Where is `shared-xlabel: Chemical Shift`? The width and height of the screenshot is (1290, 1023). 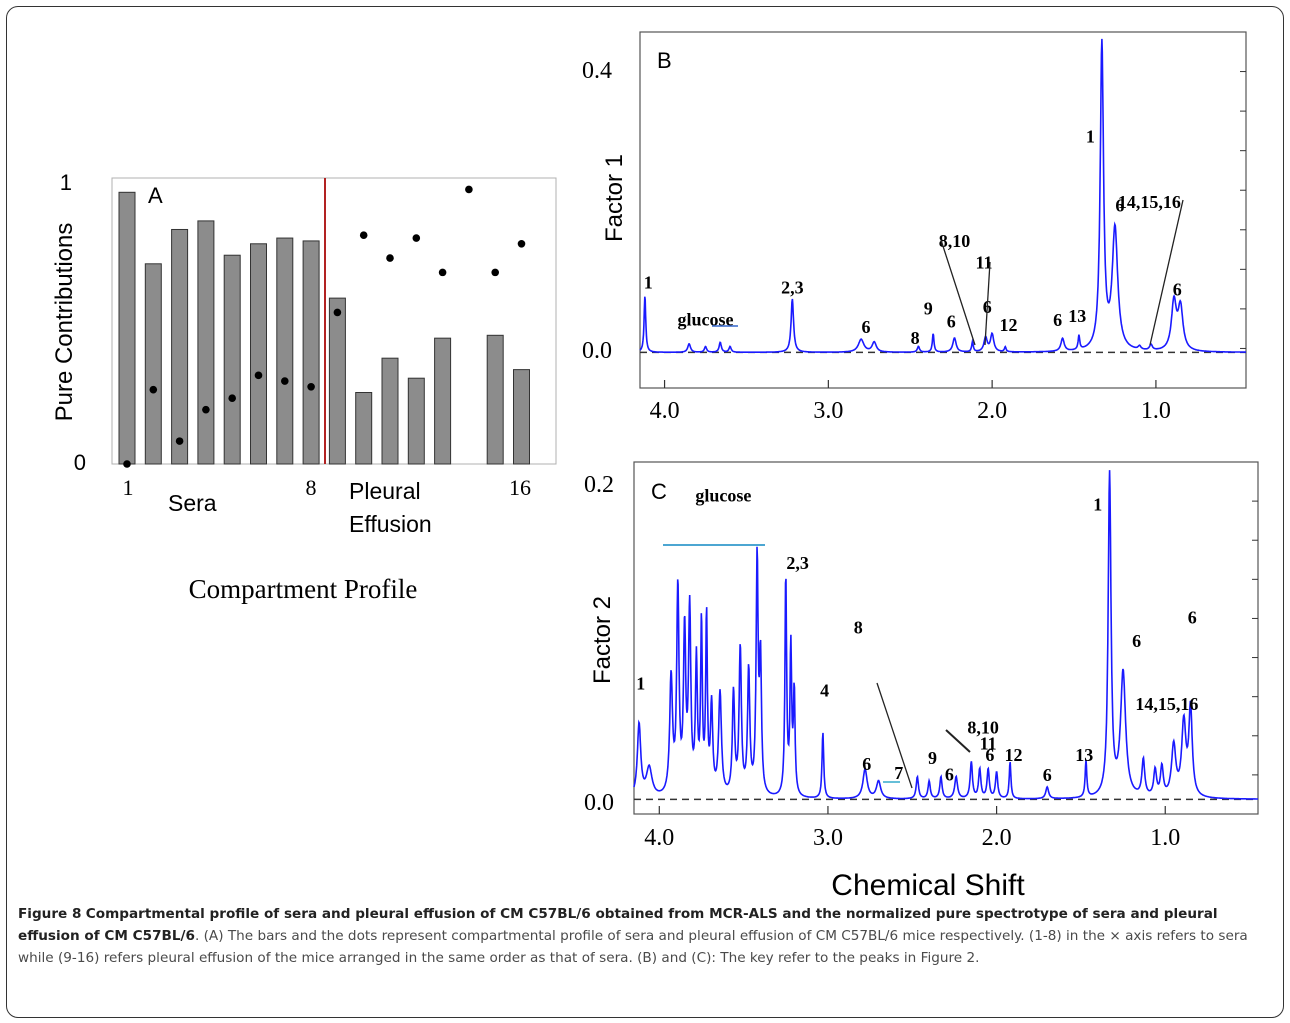 shared-xlabel: Chemical Shift is located at coordinates (928, 884).